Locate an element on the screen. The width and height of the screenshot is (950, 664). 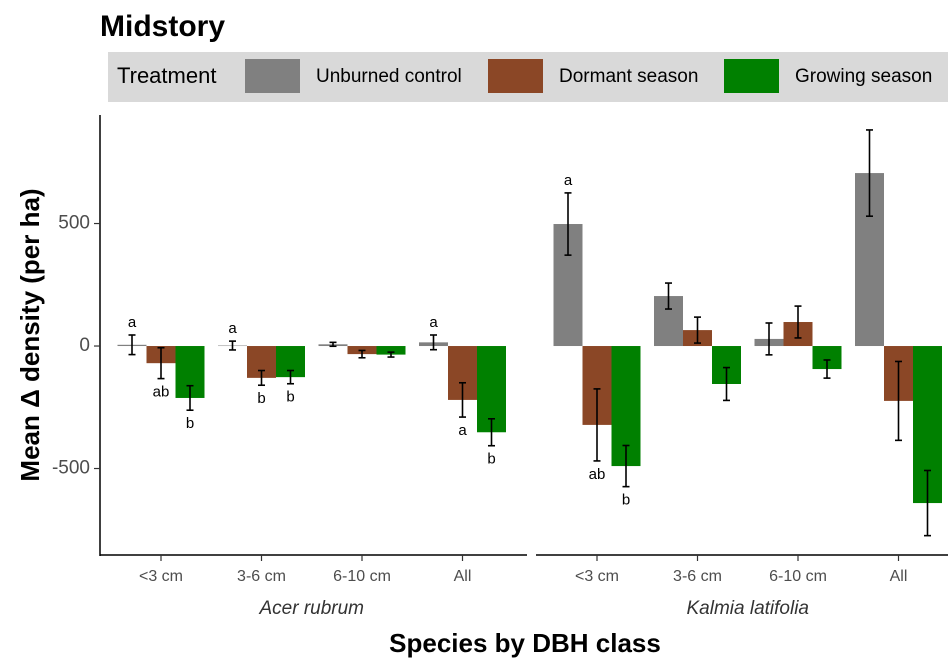
x-axis-title: Species by DBH class is located at coordinates (525, 643).